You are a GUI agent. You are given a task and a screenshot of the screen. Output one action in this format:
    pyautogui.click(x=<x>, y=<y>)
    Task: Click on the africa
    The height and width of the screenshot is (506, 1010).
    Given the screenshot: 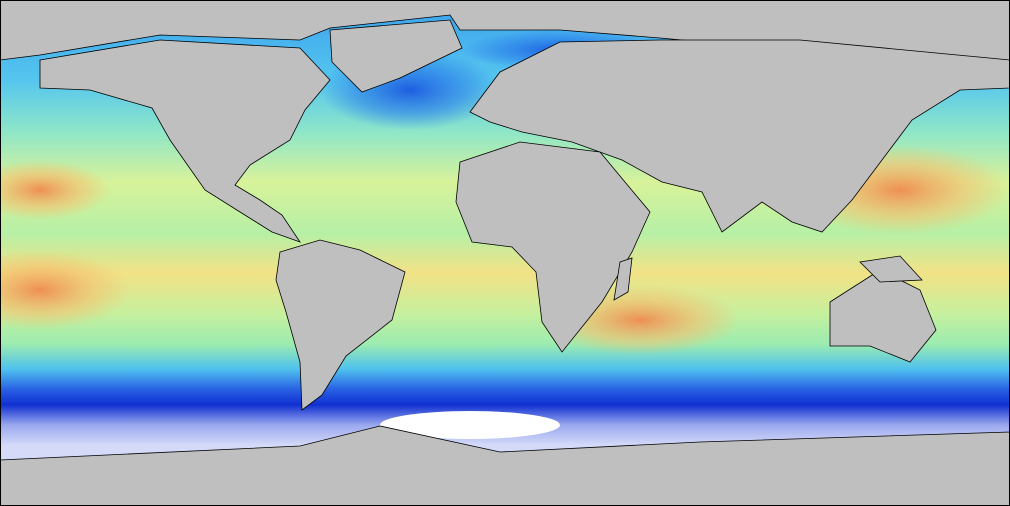 What is the action you would take?
    pyautogui.click(x=553, y=247)
    